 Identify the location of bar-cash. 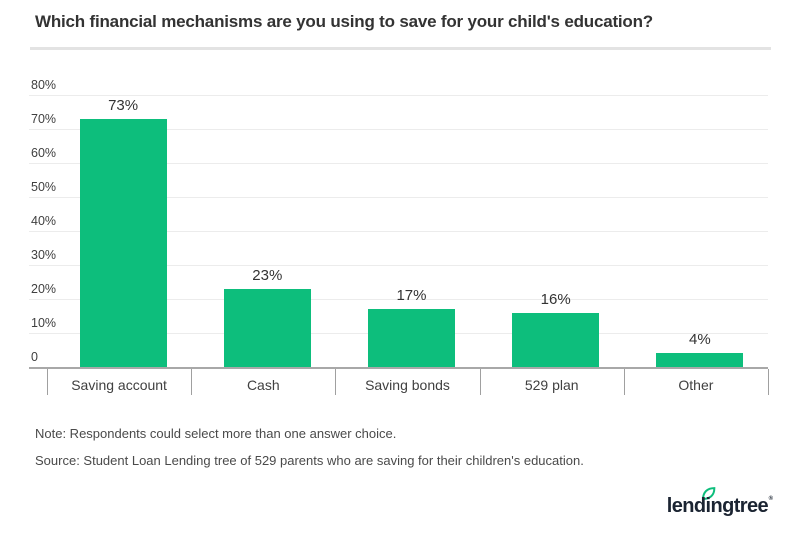
(267, 327).